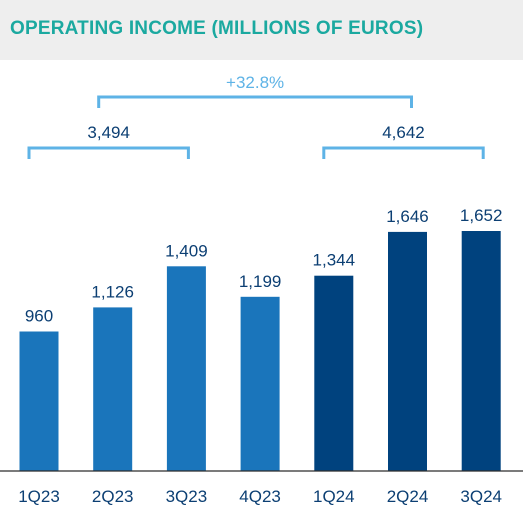 This screenshot has width=523, height=517. Describe the element at coordinates (39, 316) in the screenshot. I see `value-label-1q23: 960` at that location.